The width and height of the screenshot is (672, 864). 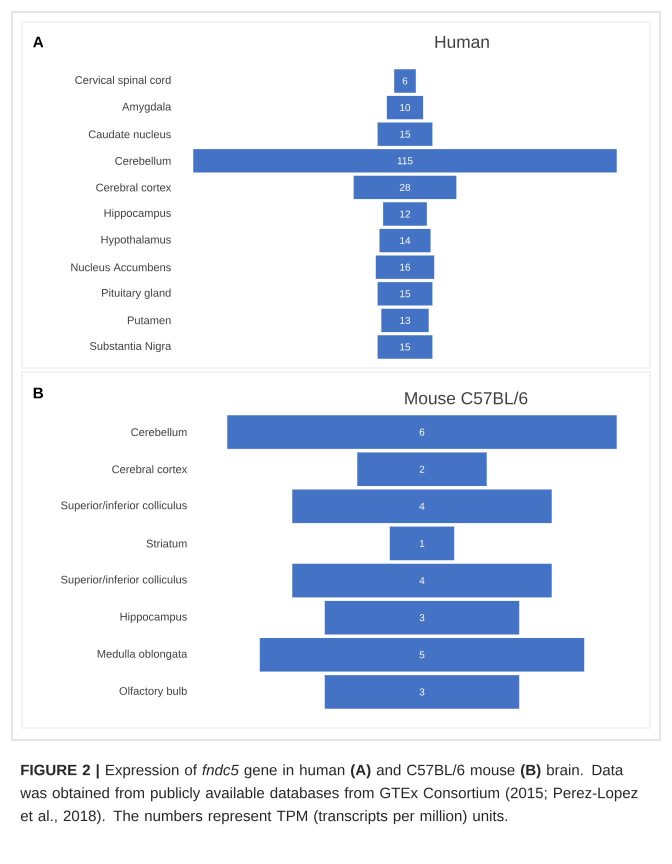 What do you see at coordinates (462, 42) in the screenshot?
I see `text: Human` at bounding box center [462, 42].